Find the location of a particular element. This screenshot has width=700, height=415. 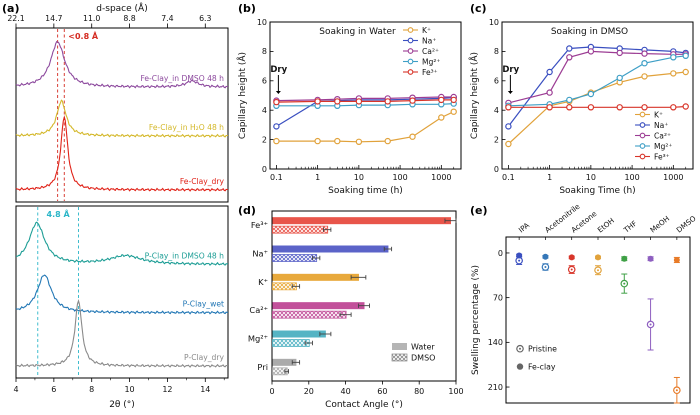

panel-b-label: (b) is located at coordinates (247, 8).